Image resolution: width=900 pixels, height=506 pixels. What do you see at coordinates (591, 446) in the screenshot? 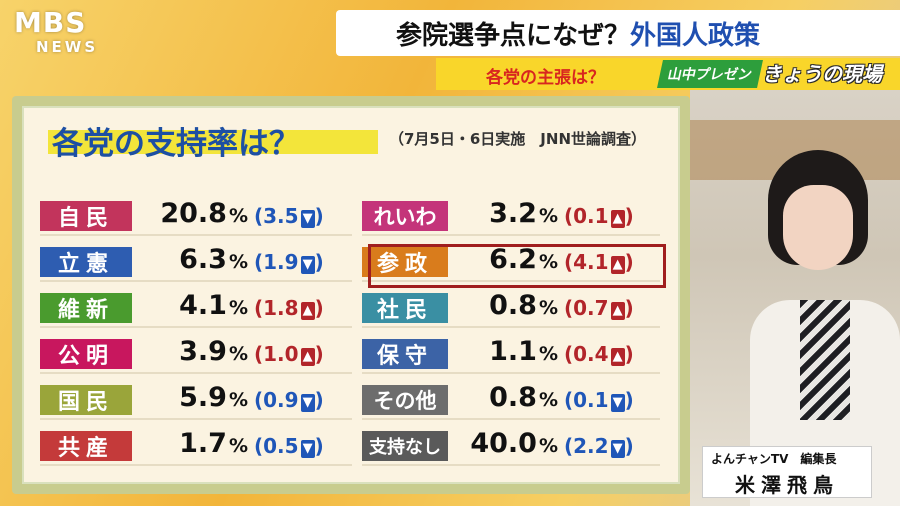
I see `change-value: 2.2` at bounding box center [591, 446].